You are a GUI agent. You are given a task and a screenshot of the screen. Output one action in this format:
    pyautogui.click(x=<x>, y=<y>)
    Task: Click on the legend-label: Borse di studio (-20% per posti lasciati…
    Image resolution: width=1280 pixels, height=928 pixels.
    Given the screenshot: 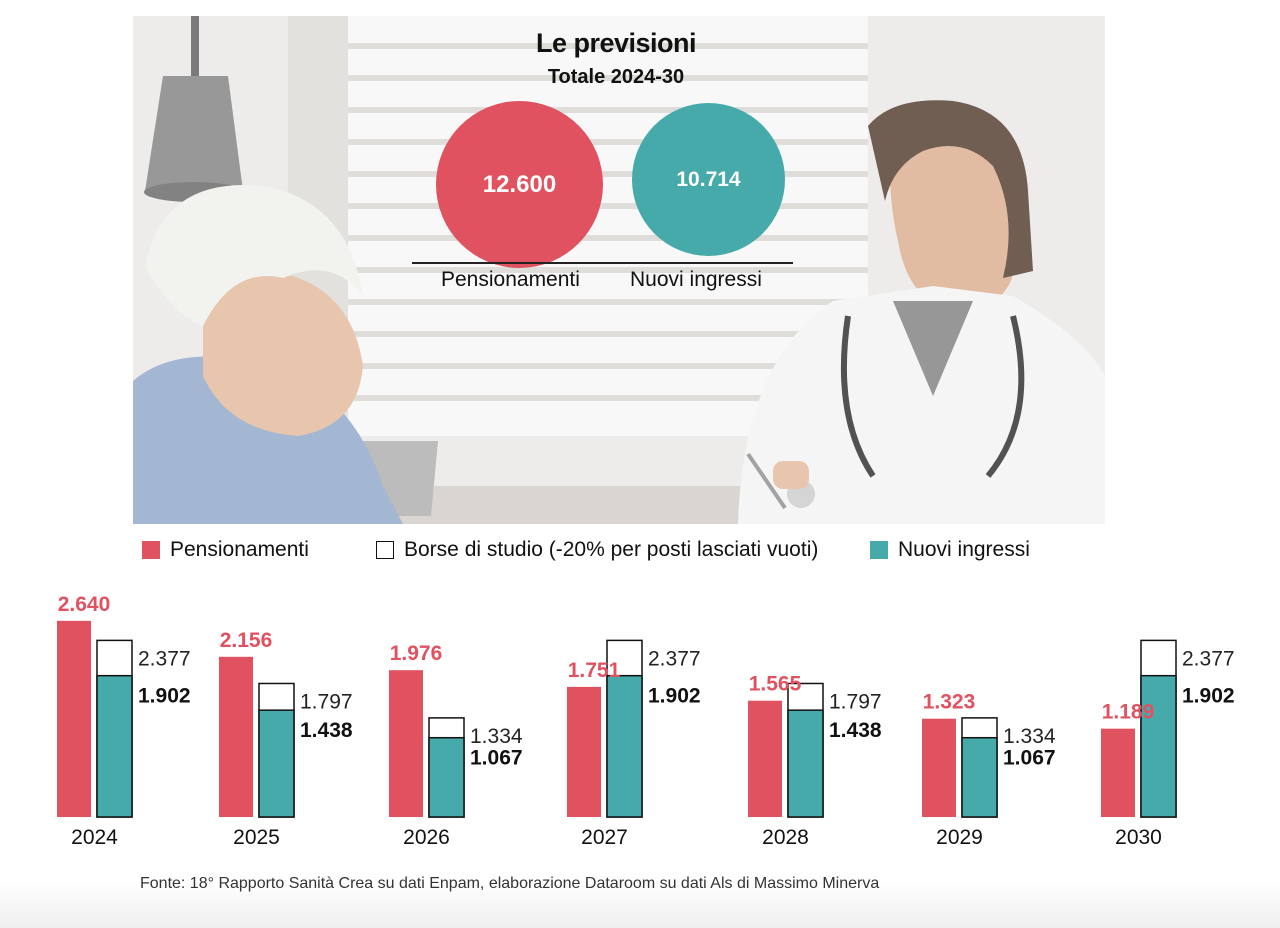 What is the action you would take?
    pyautogui.click(x=611, y=549)
    